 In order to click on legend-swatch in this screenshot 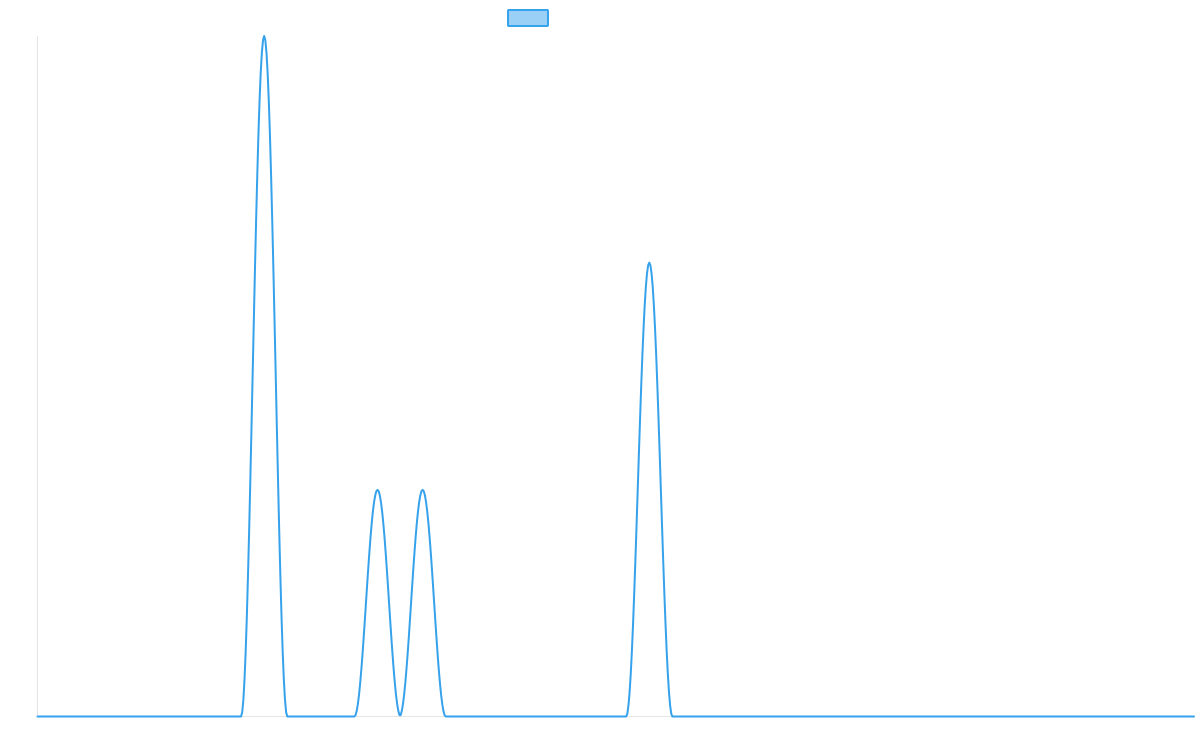, I will do `click(528, 18)`.